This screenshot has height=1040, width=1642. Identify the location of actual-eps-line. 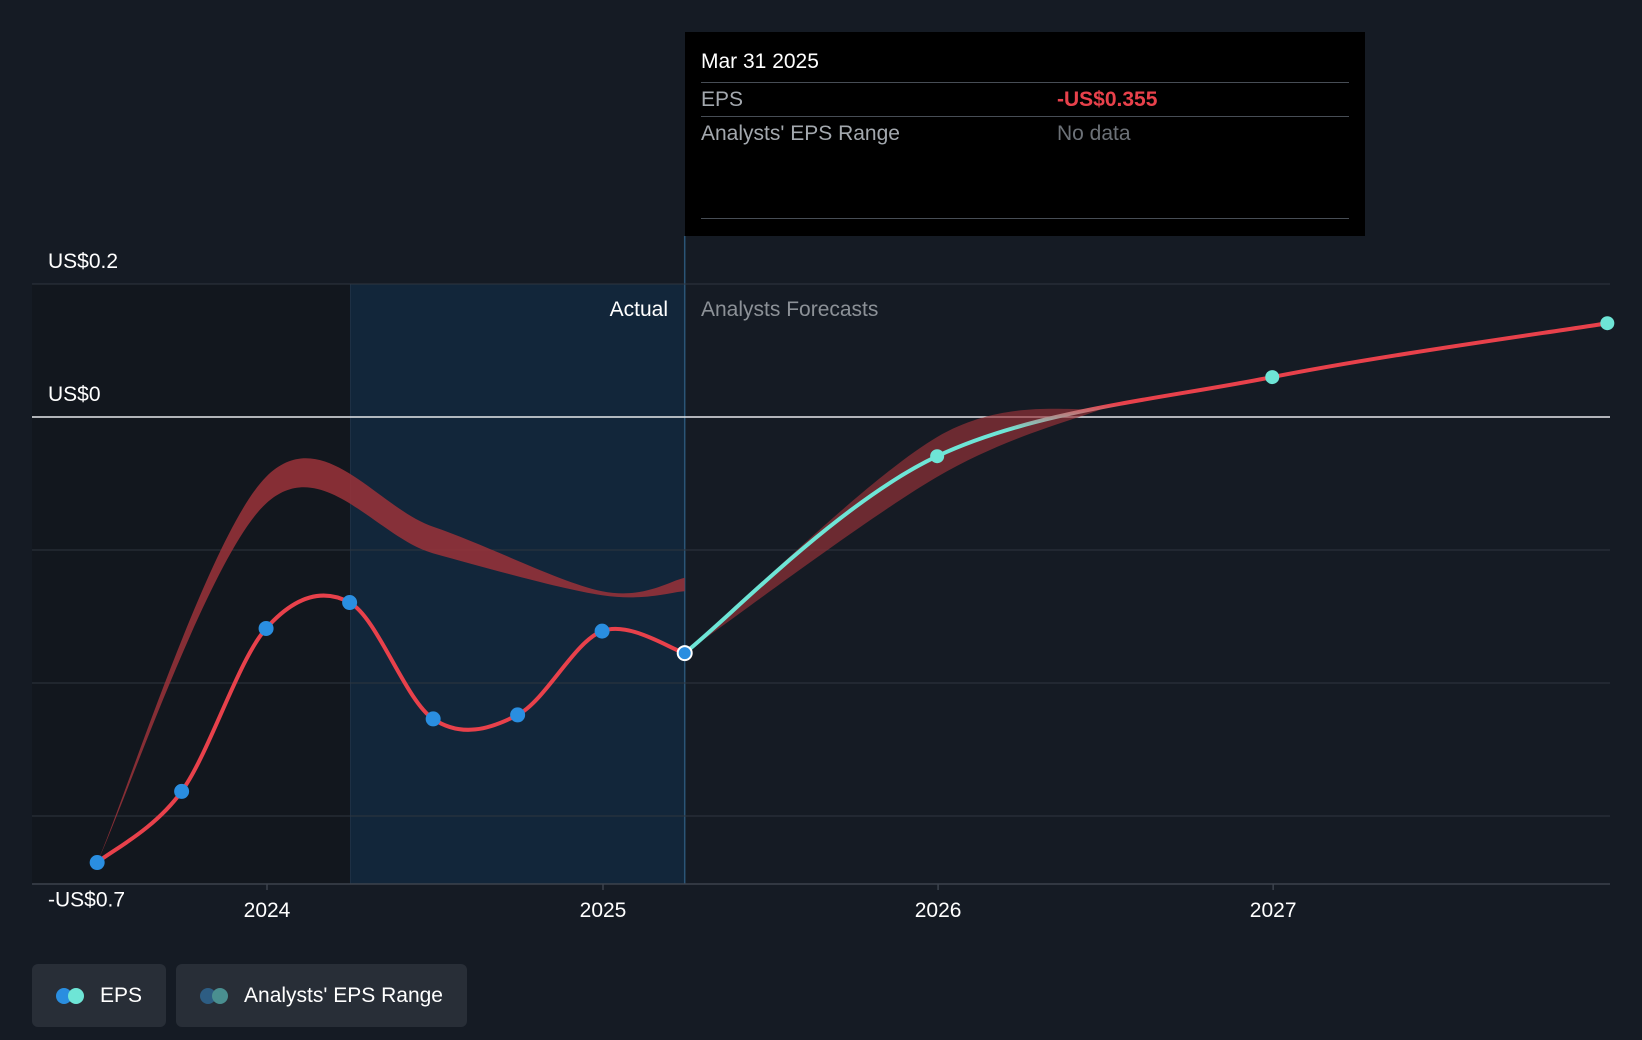
(391, 729).